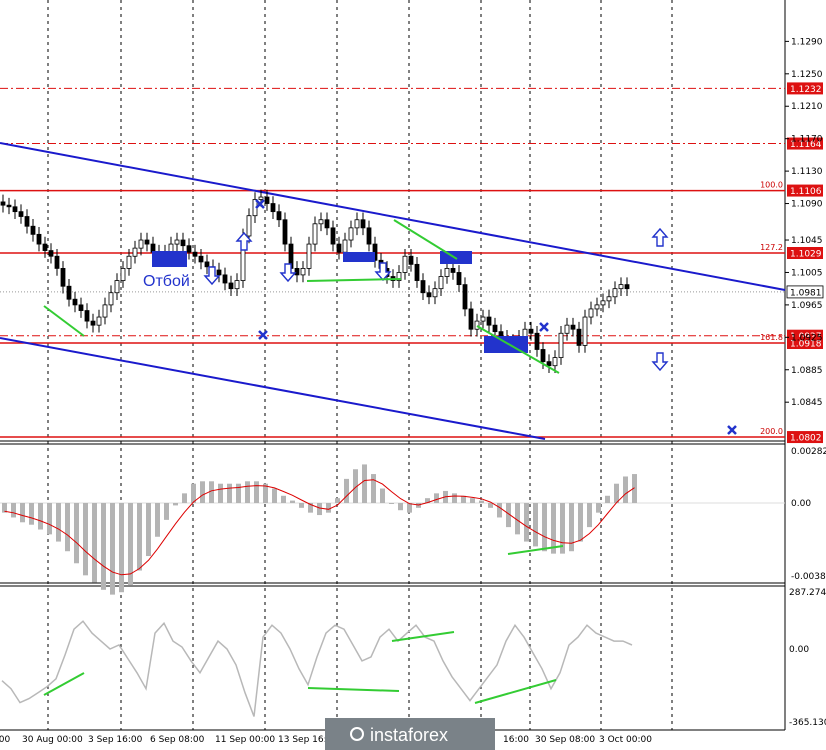  I want to click on watermark: instaforex, so click(410, 734).